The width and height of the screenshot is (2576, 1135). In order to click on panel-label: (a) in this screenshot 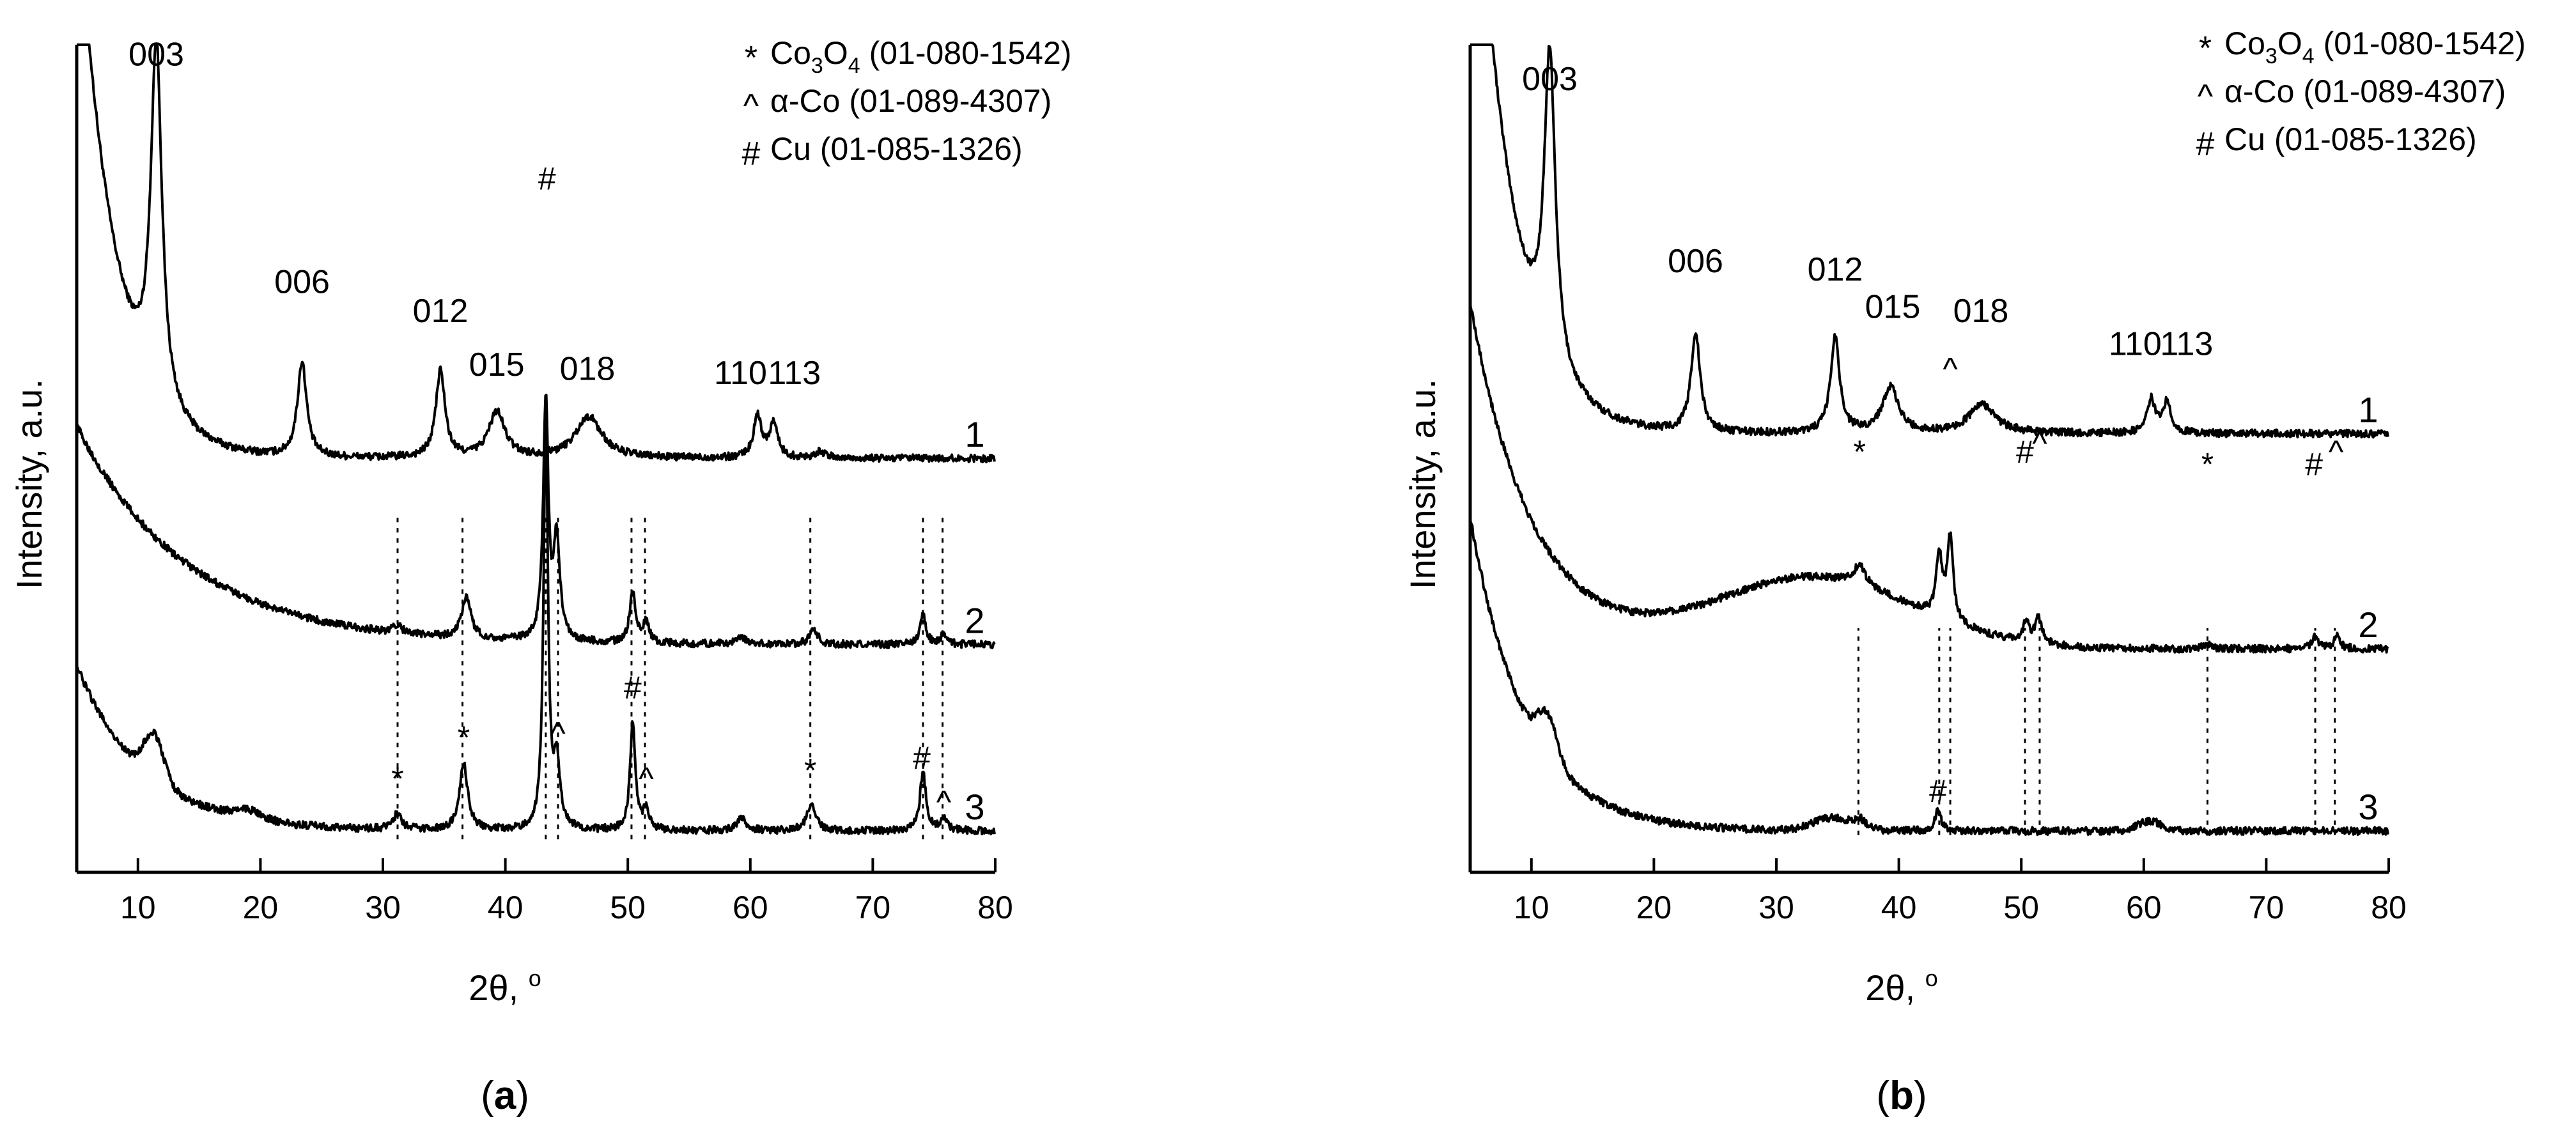, I will do `click(505, 1096)`.